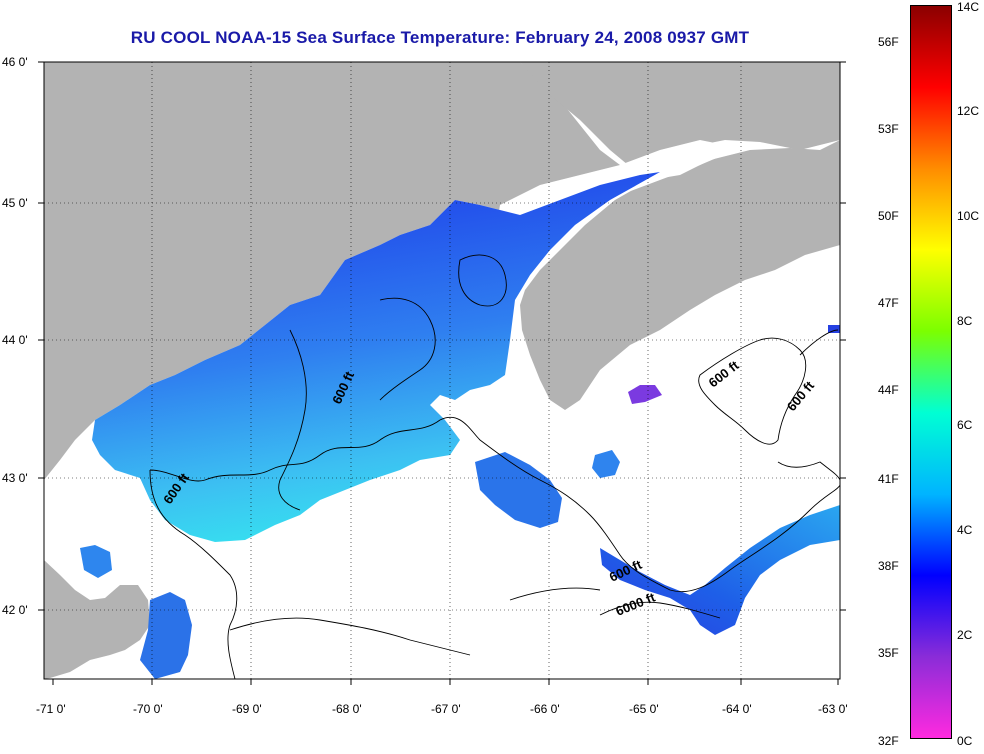 The height and width of the screenshot is (754, 984). I want to click on cb-c-12: 12C, so click(968, 111).